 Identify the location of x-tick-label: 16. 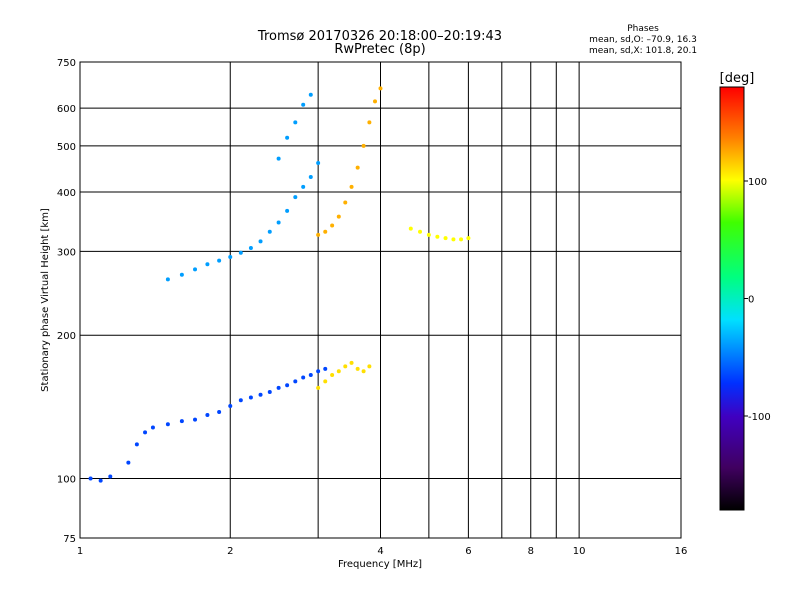
(681, 551).